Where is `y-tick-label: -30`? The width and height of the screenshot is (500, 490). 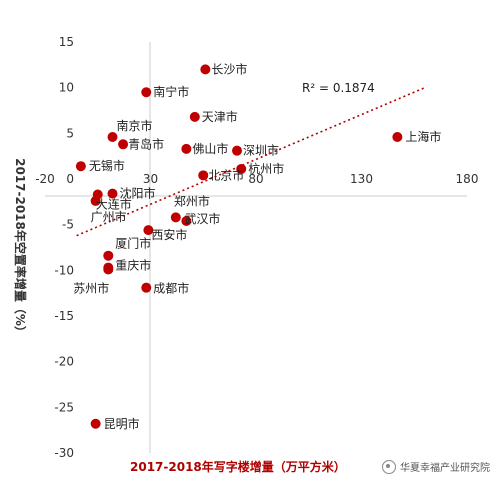
y-tick-label: -30 is located at coordinates (64, 453).